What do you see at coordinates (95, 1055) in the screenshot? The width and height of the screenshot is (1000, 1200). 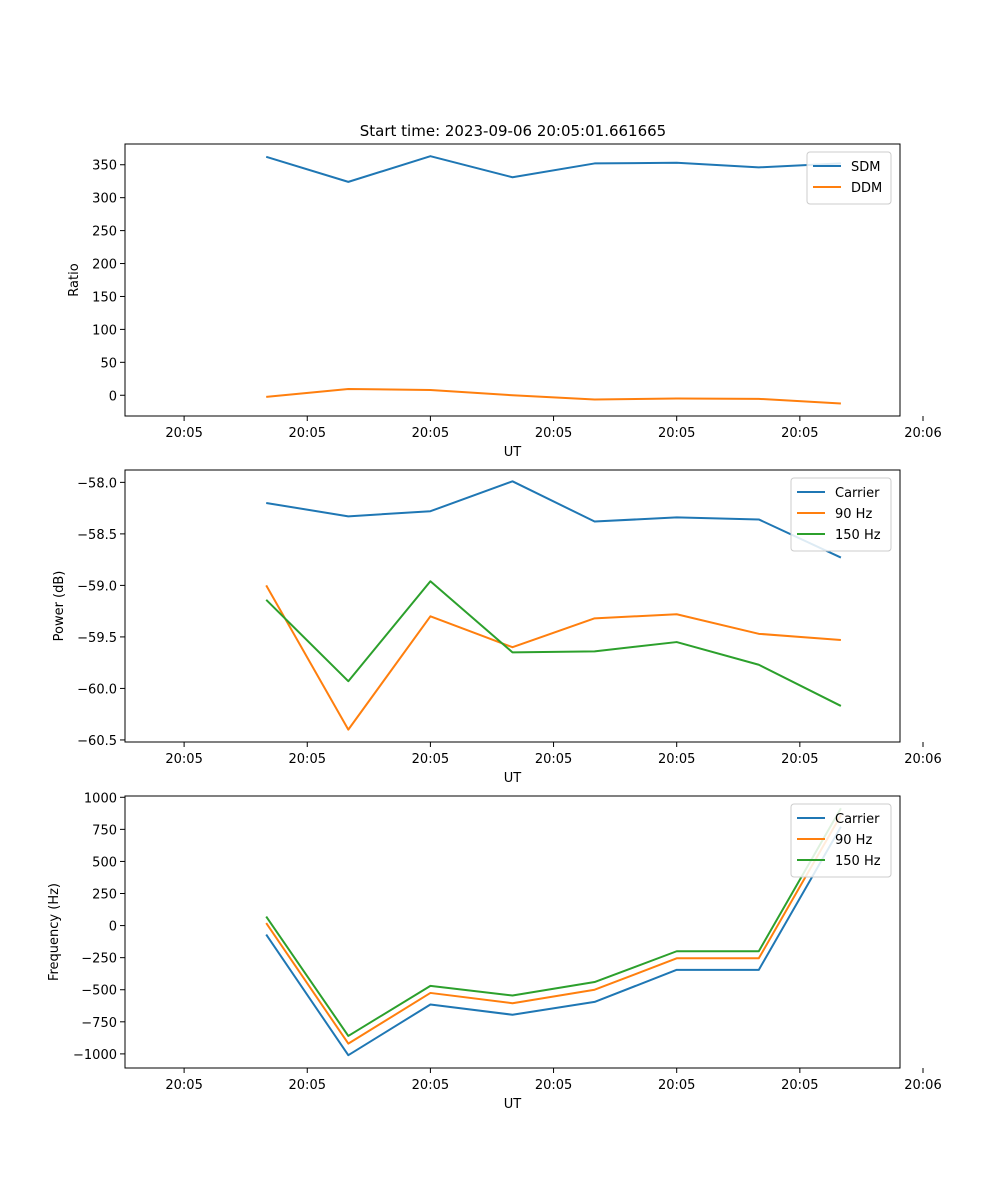 I see `y-tick-label: −1000` at bounding box center [95, 1055].